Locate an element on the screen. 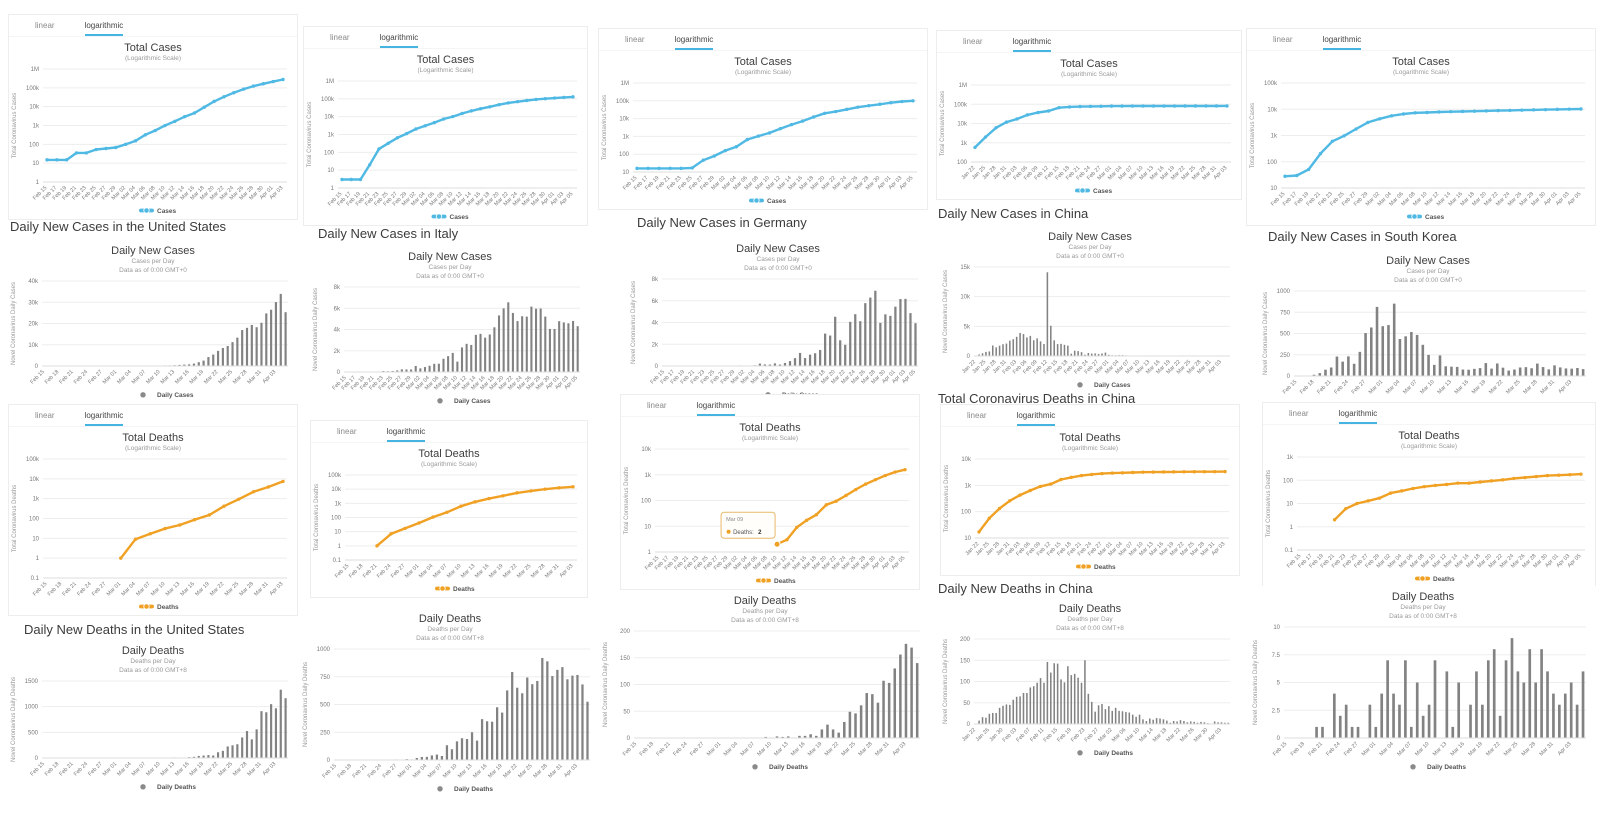  y-axis-label: Total Coronavirus Cases is located at coordinates (310, 134).